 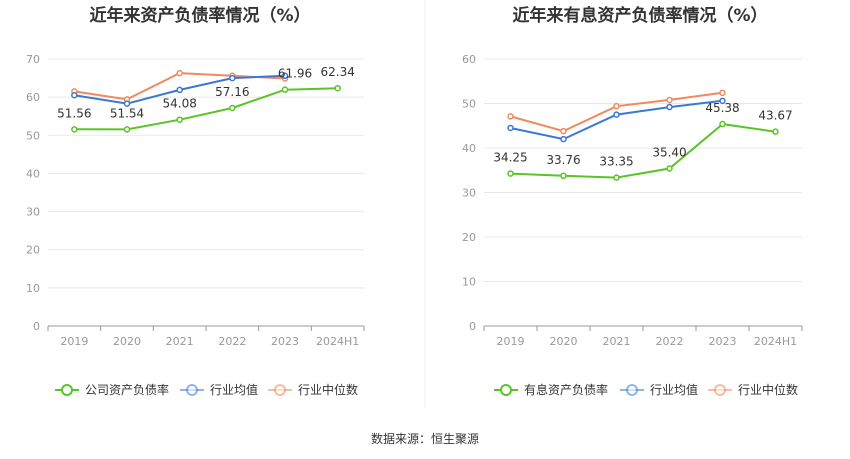 What do you see at coordinates (74, 113) in the screenshot?
I see `data-label: 51.56` at bounding box center [74, 113].